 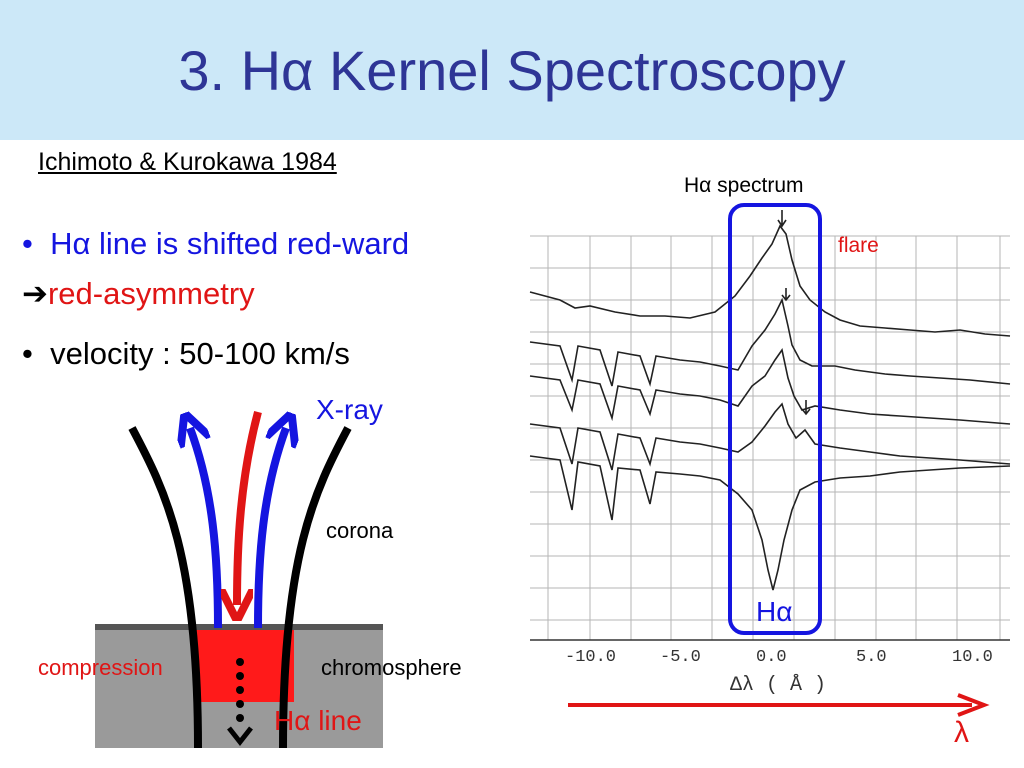 What do you see at coordinates (206, 528) in the screenshot?
I see `left-upflow-arrow` at bounding box center [206, 528].